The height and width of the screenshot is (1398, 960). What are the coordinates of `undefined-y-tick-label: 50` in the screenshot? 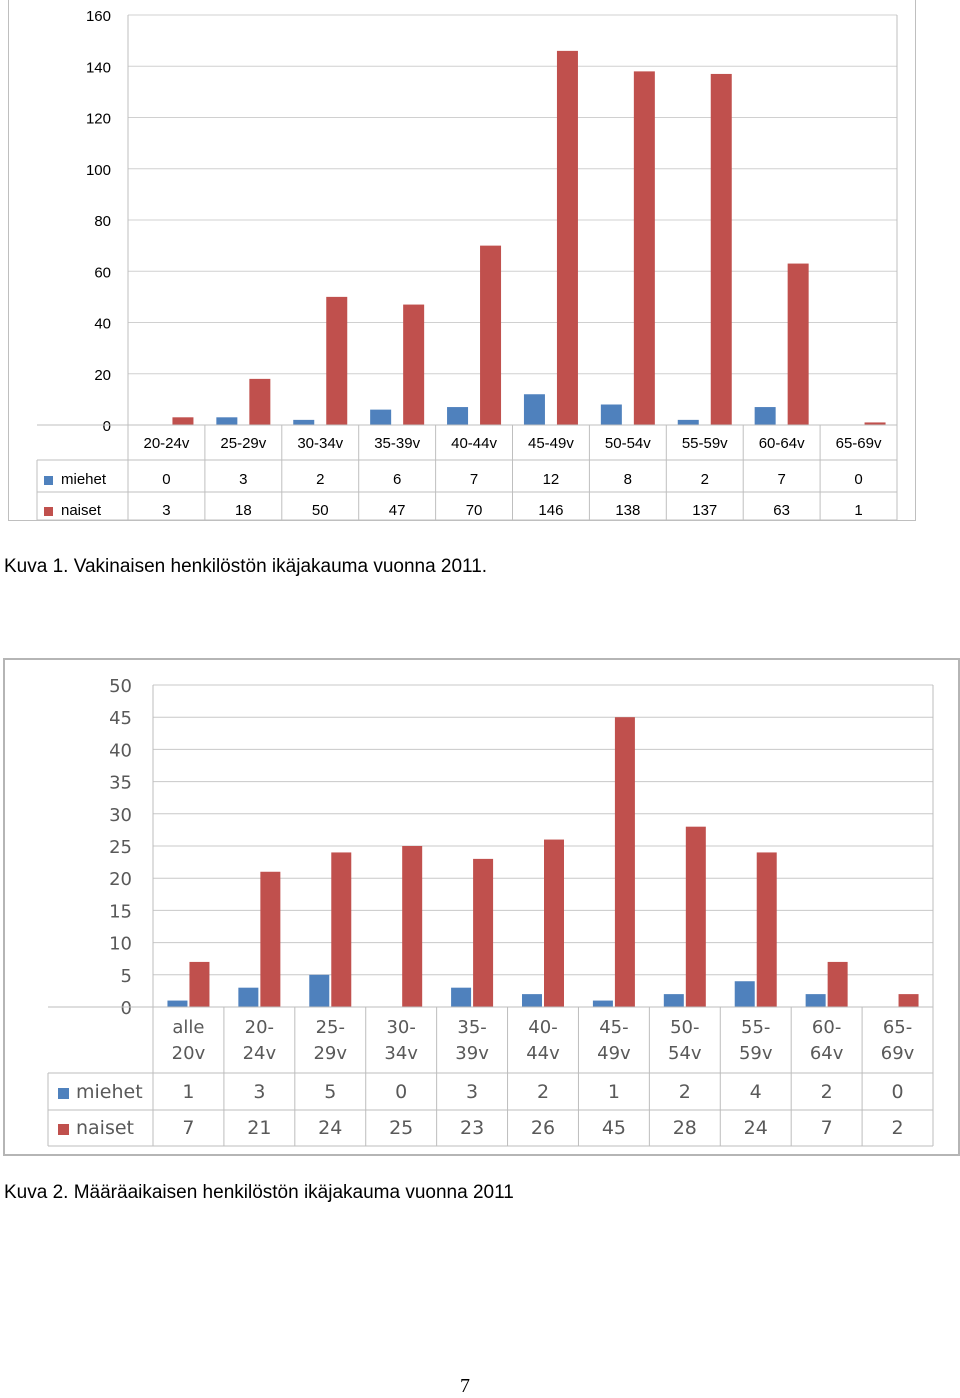 It's located at (120, 686).